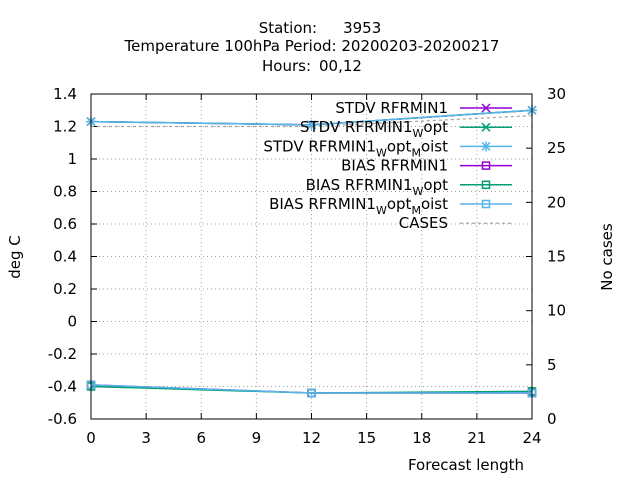 This screenshot has height=484, width=640. Describe the element at coordinates (374, 129) in the screenshot. I see `legend-label: STDV RFRMIN1Wopt` at that location.